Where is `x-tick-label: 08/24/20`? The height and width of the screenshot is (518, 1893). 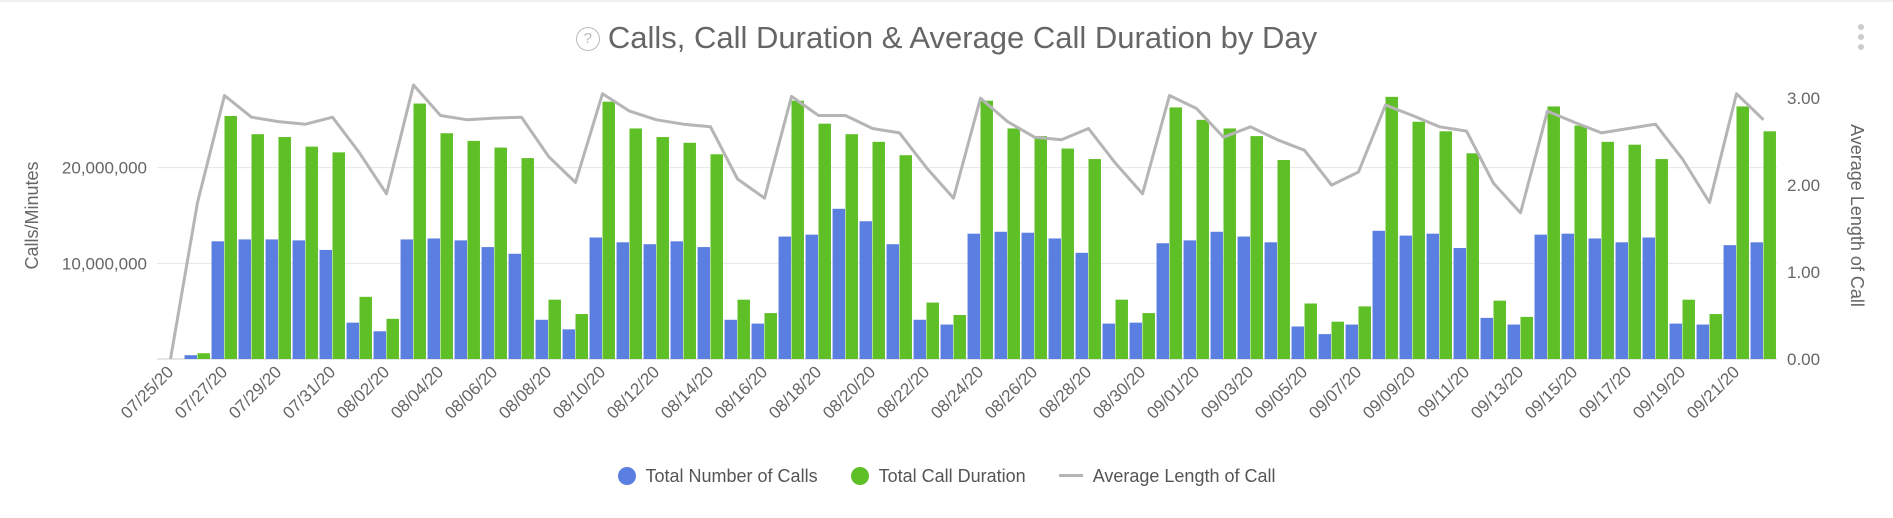
x-tick-label: 08/24/20 is located at coordinates (957, 392).